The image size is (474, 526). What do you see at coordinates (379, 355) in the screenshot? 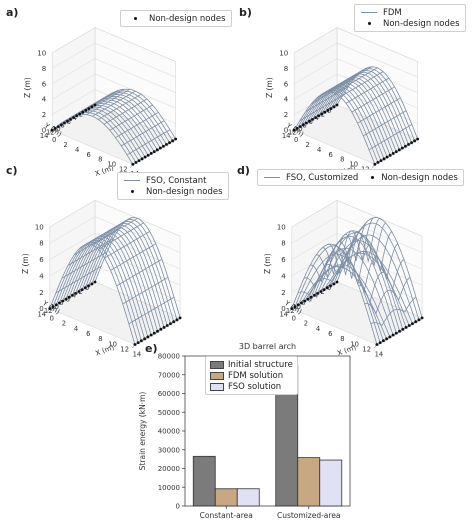
I see `x-tick-label: 14` at bounding box center [379, 355].